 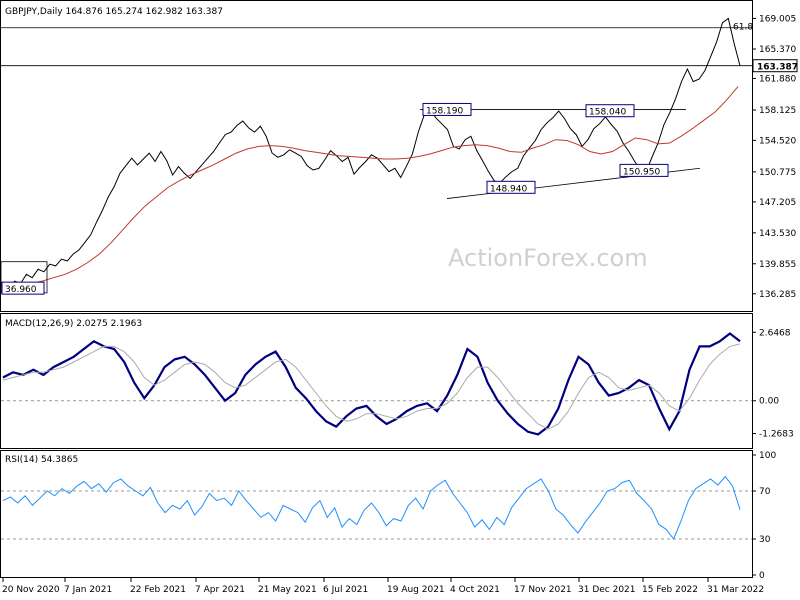 What do you see at coordinates (508, 189) in the screenshot?
I see `price-label: 148.940` at bounding box center [508, 189].